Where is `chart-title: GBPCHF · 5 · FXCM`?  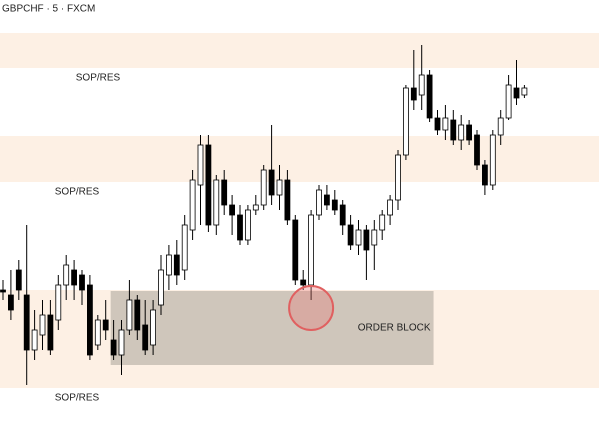 chart-title: GBPCHF · 5 · FXCM is located at coordinates (48, 9).